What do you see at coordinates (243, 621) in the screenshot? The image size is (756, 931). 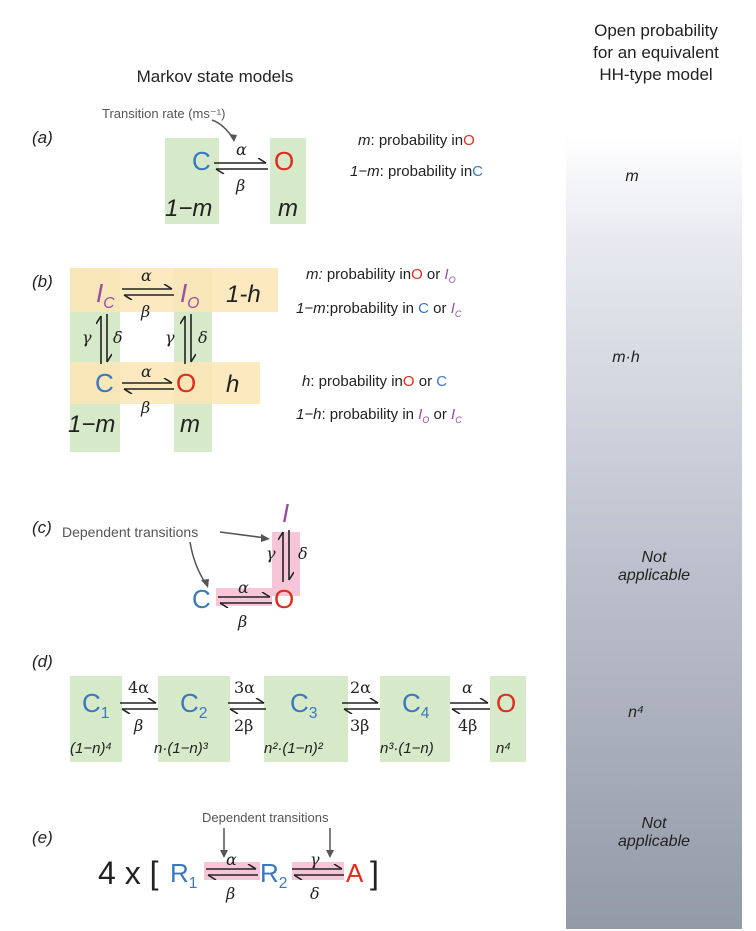 I see `c-beta: β` at bounding box center [243, 621].